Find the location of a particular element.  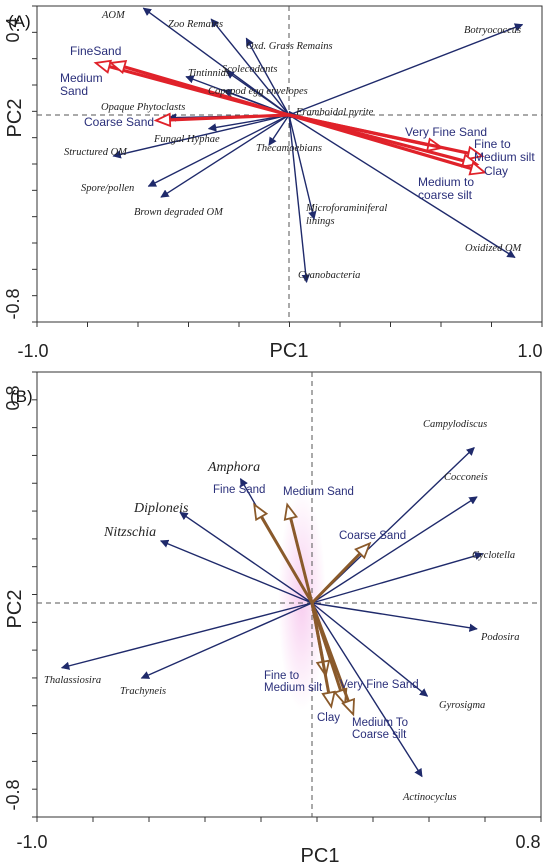

label-cyanobacteria: Cyanobacteria is located at coordinates (329, 275).